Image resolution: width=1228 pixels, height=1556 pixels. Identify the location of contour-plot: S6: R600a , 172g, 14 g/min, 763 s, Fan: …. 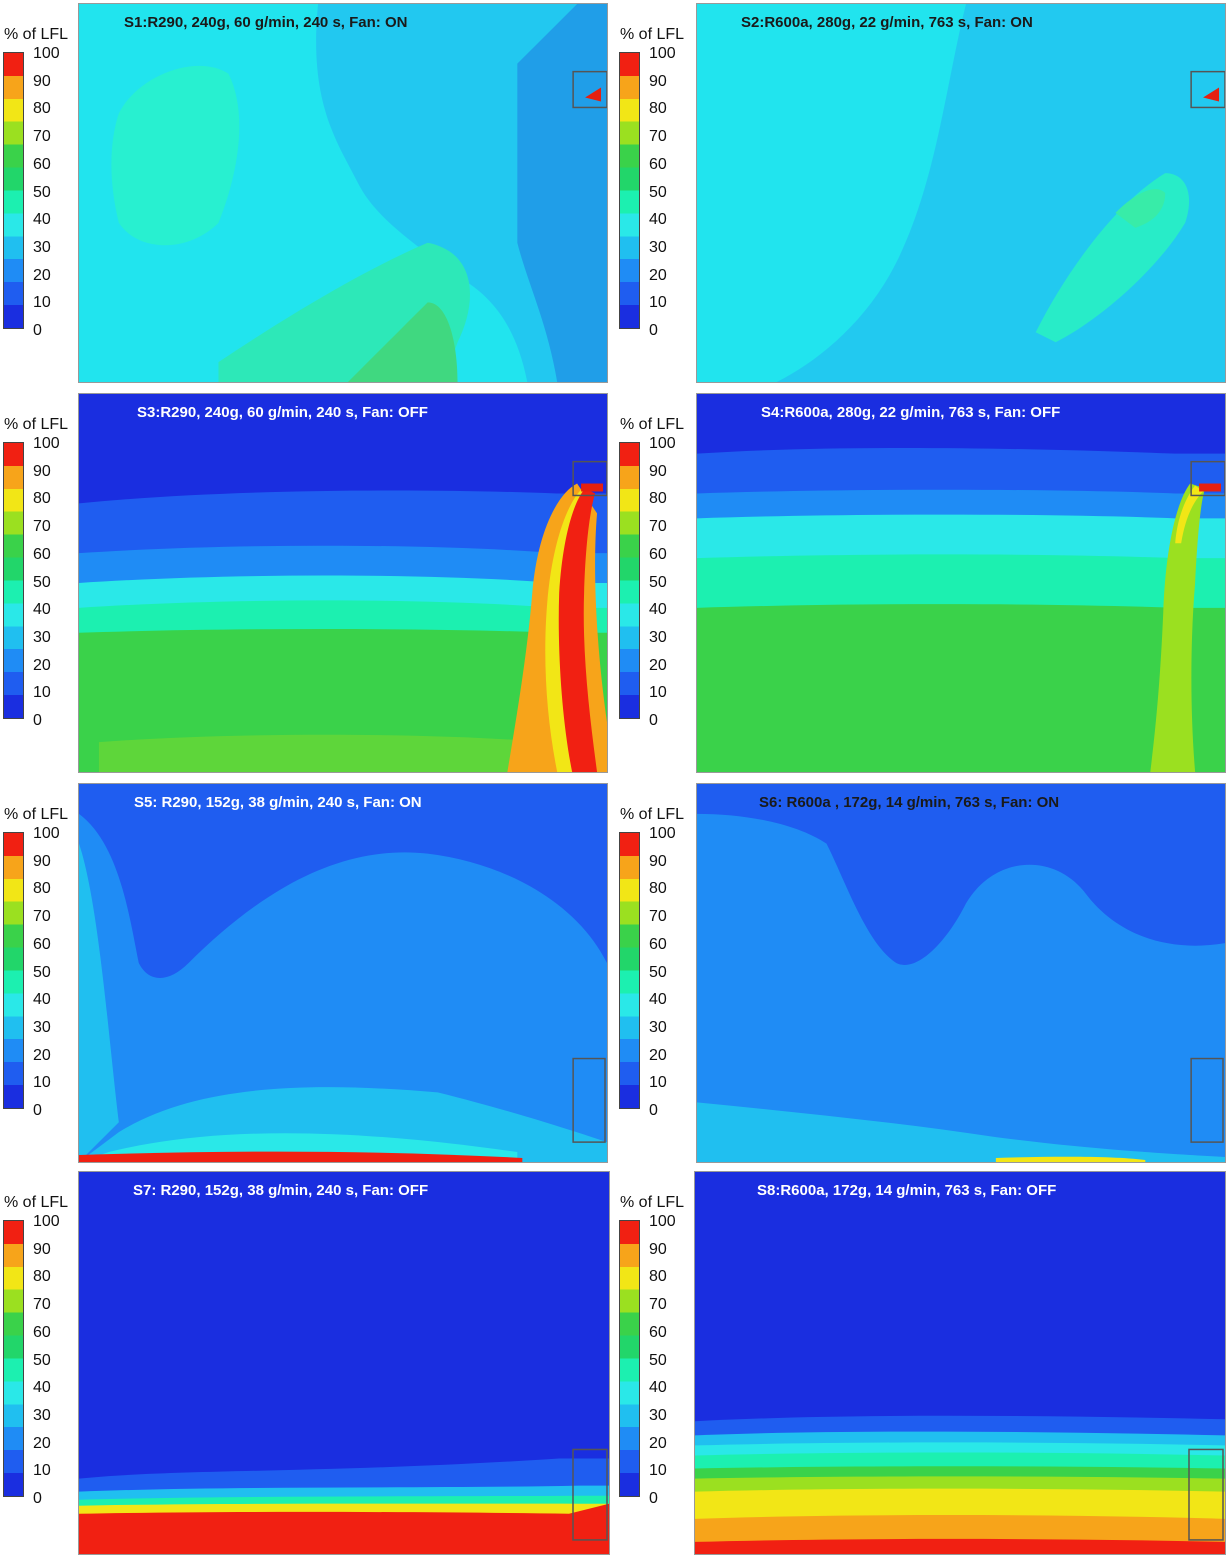
(961, 973).